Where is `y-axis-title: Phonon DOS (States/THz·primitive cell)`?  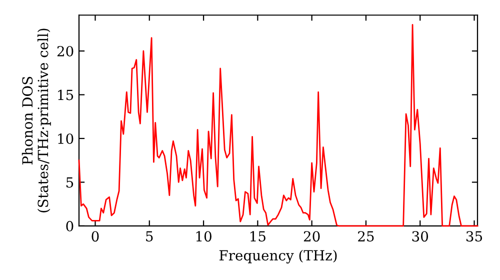
y-axis-title: Phonon DOS (States/THz·primitive cell) is located at coordinates (36, 120).